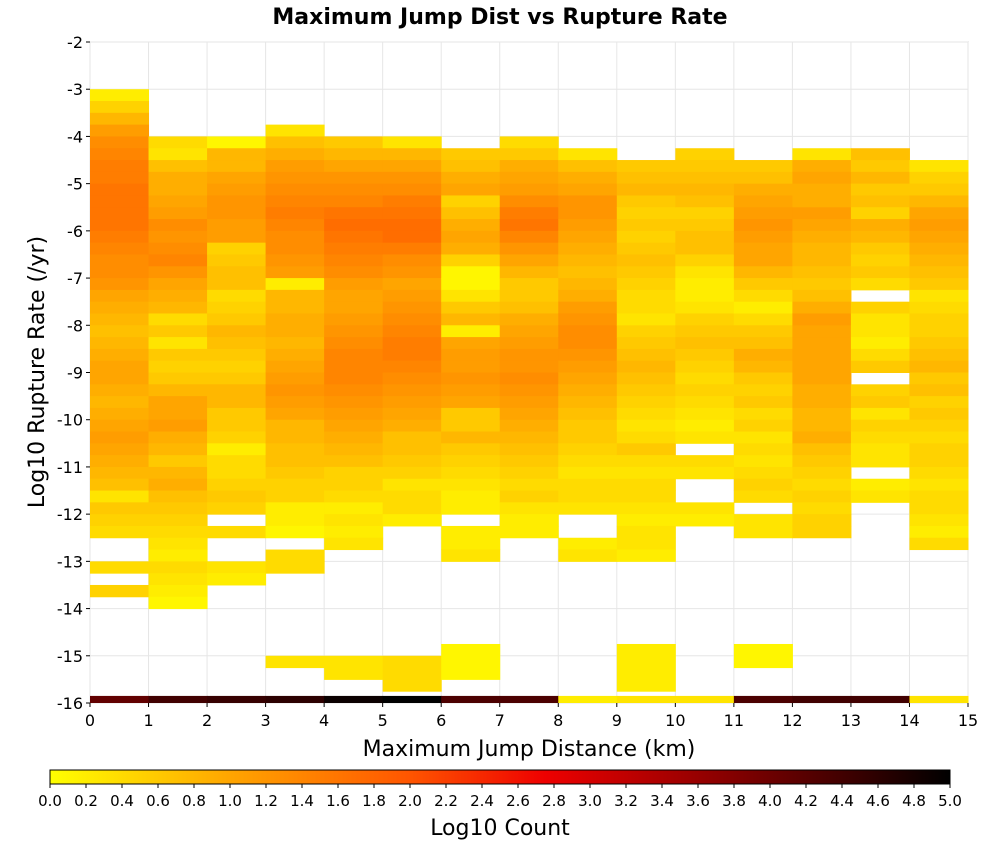 This screenshot has width=1000, height=850. I want to click on colorbar-tick-label: 4.6, so click(878, 801).